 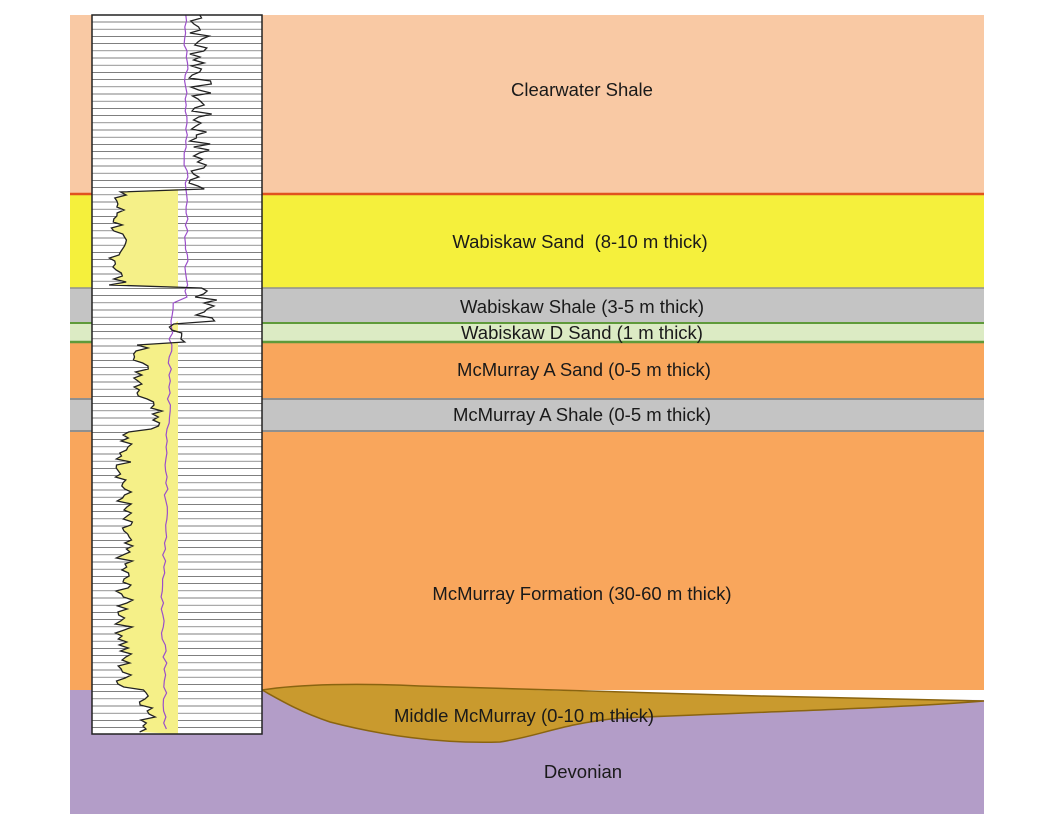 What do you see at coordinates (581, 593) in the screenshot?
I see `label-mcmurray-formation: McMurray Formation (30-60 m thick)` at bounding box center [581, 593].